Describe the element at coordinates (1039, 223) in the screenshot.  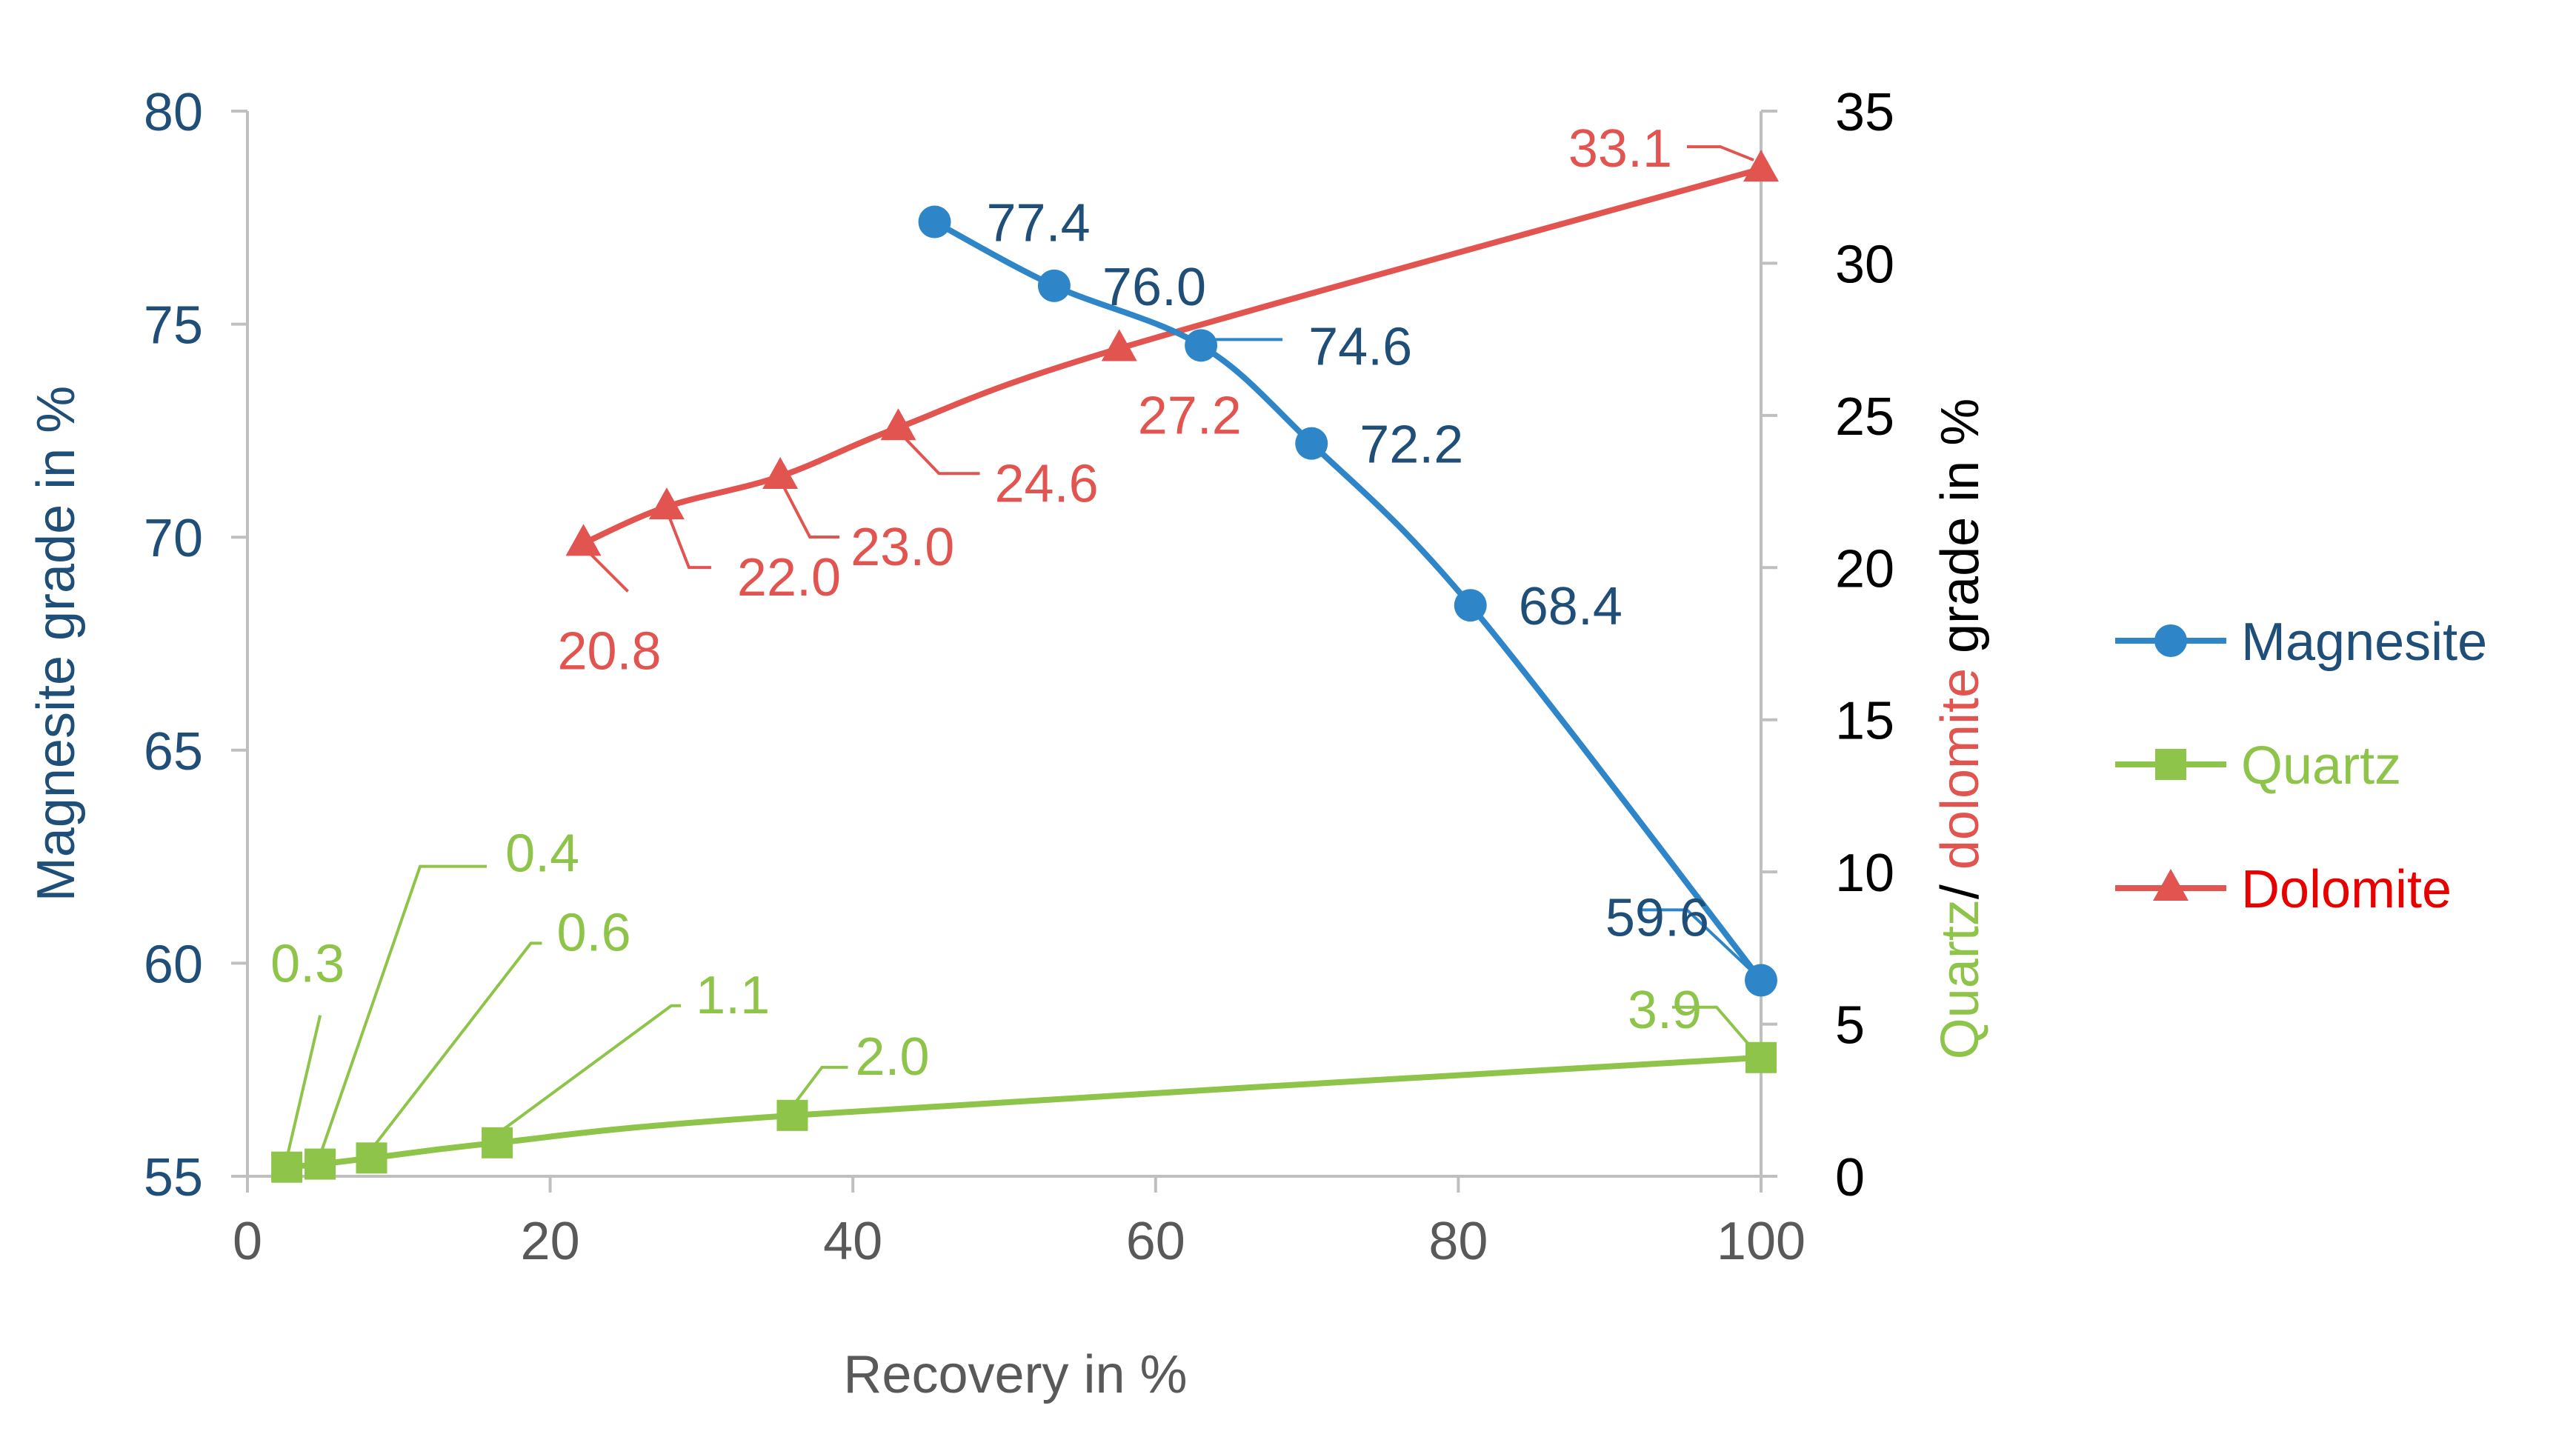
I see `magnesite-data-label: 77.4` at that location.